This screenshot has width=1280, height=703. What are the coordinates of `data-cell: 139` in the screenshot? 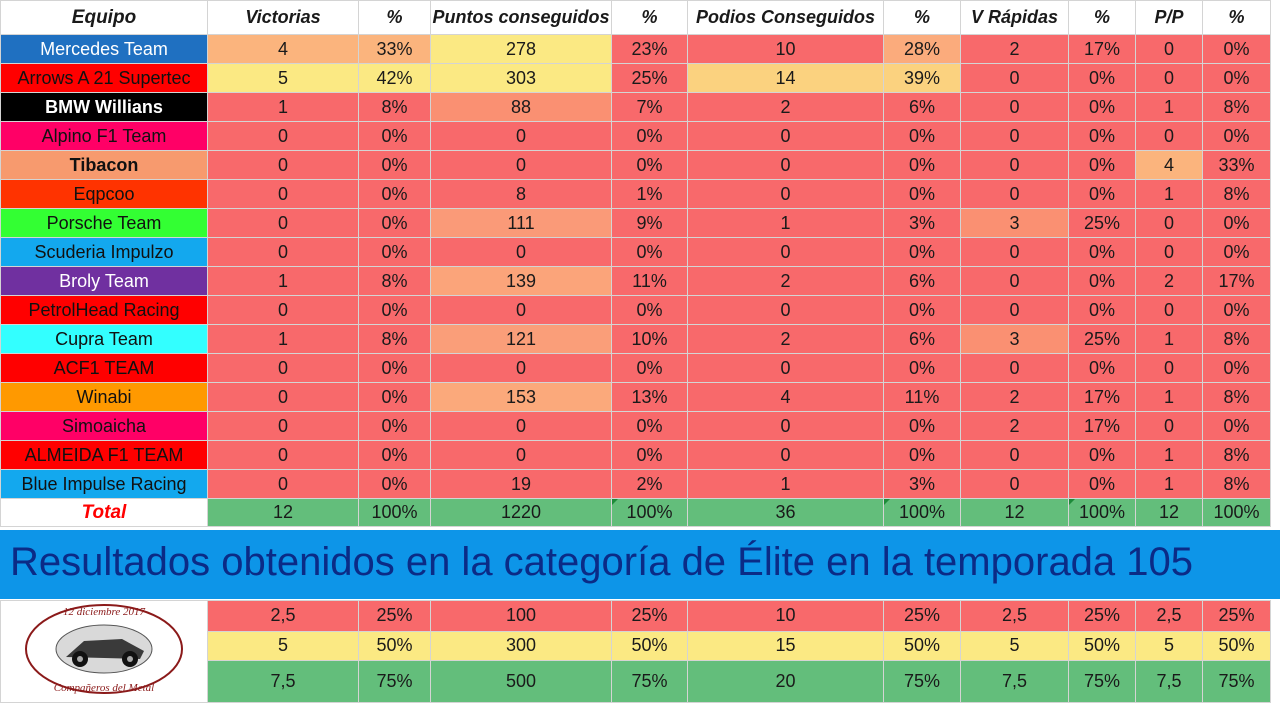 It's located at (521, 281).